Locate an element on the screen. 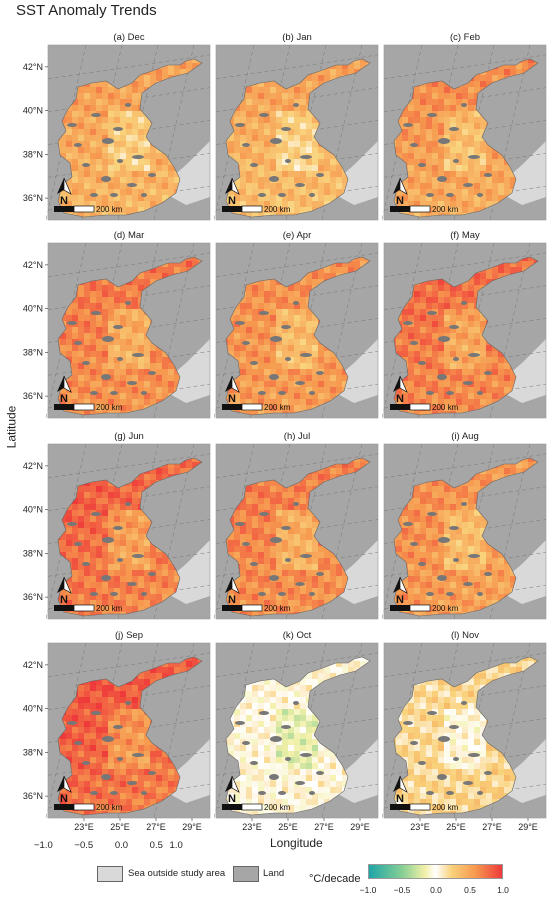 This screenshot has height=903, width=550. panel-title: (j) Sep is located at coordinates (129, 635).